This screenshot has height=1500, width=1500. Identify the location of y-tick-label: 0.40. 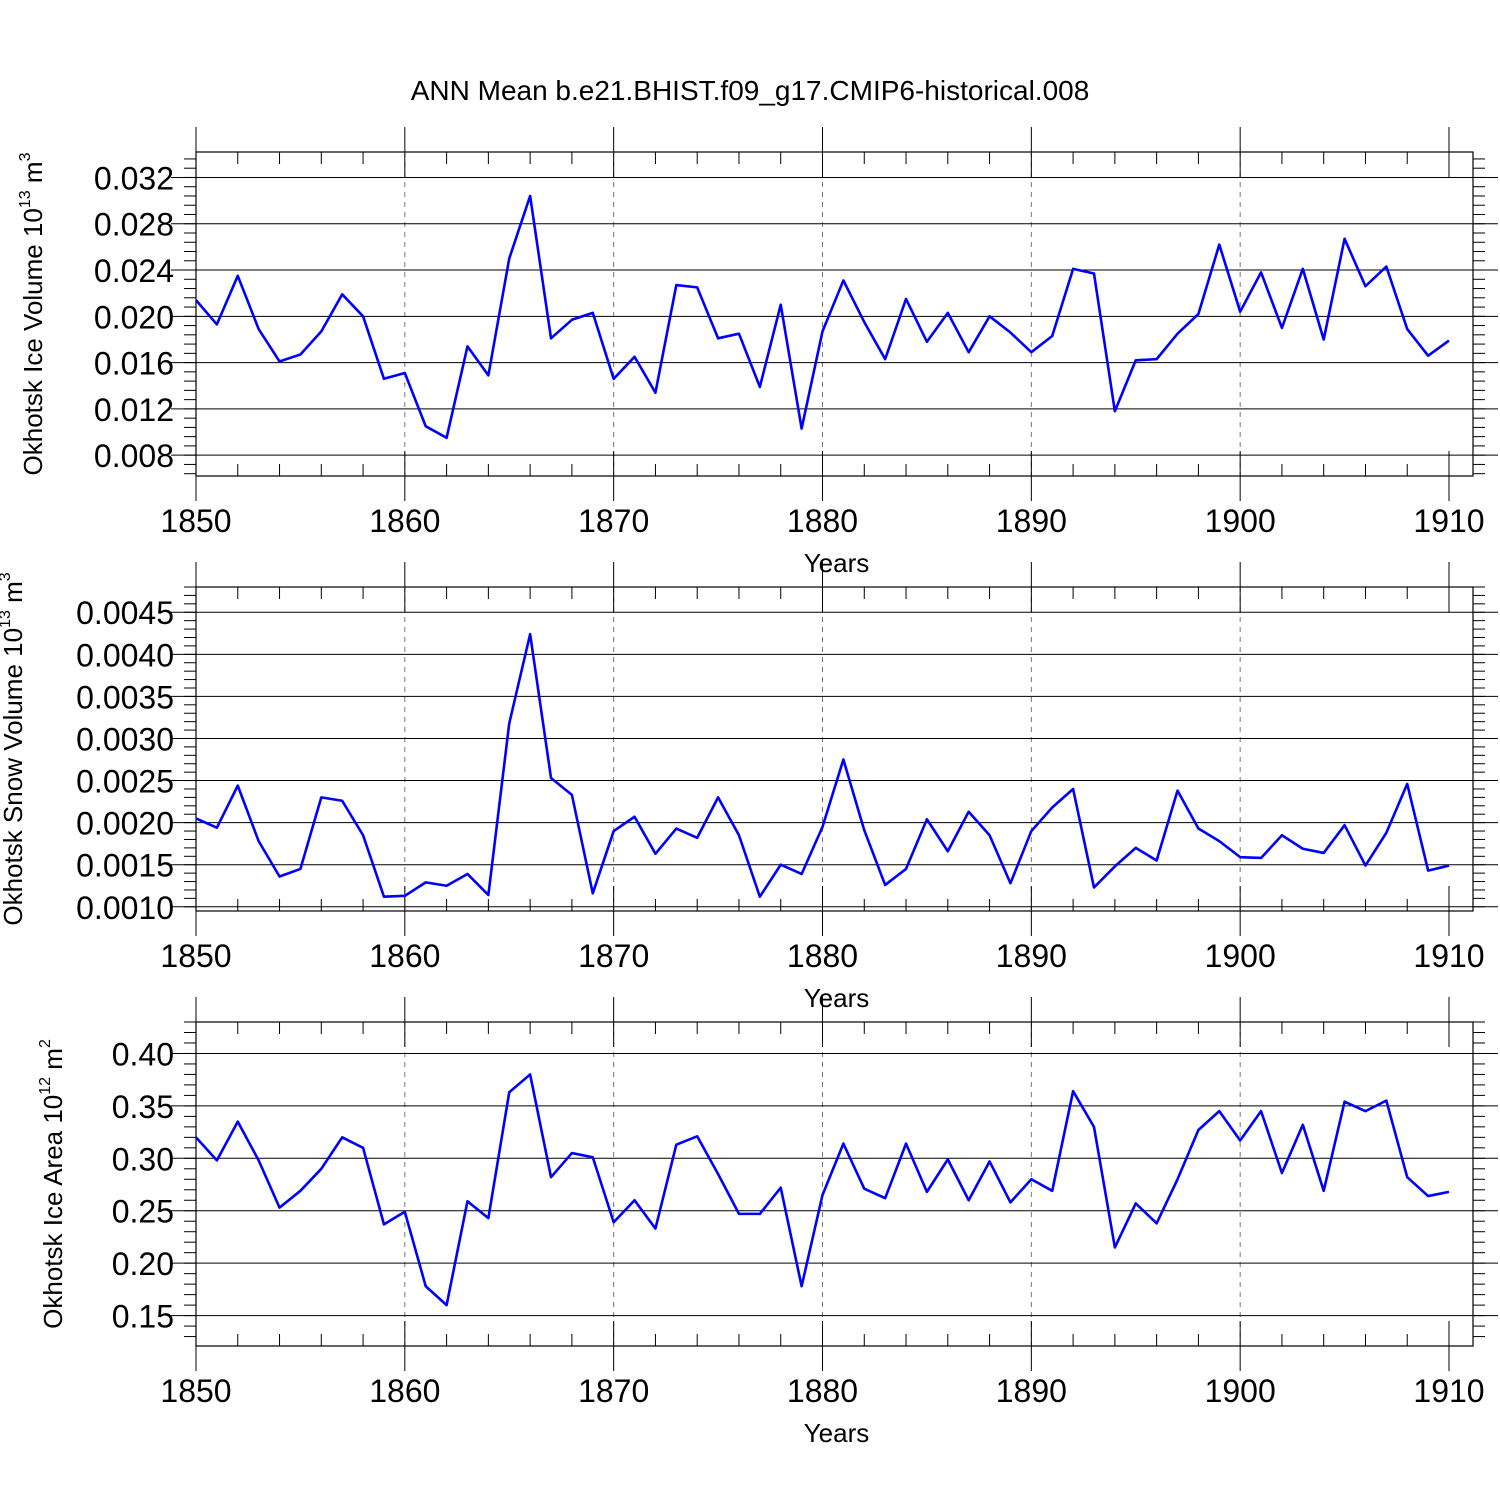
(143, 1054).